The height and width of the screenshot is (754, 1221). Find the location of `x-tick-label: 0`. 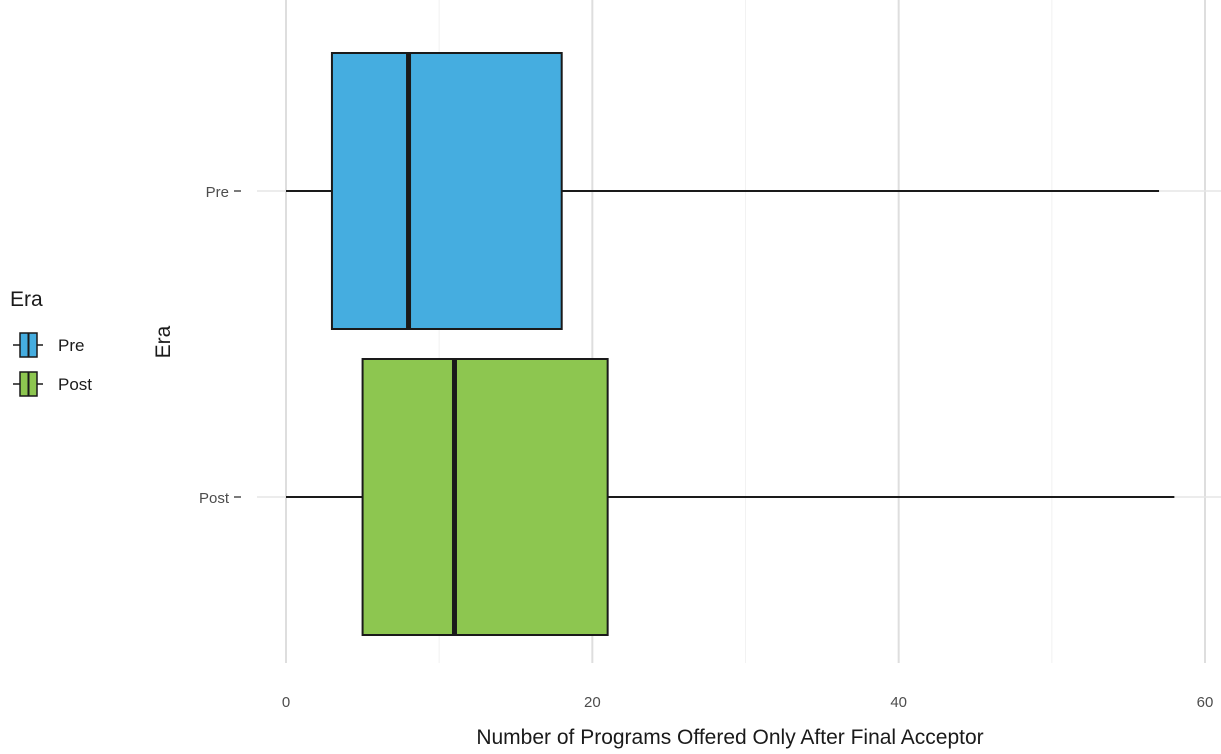

x-tick-label: 0 is located at coordinates (286, 702).